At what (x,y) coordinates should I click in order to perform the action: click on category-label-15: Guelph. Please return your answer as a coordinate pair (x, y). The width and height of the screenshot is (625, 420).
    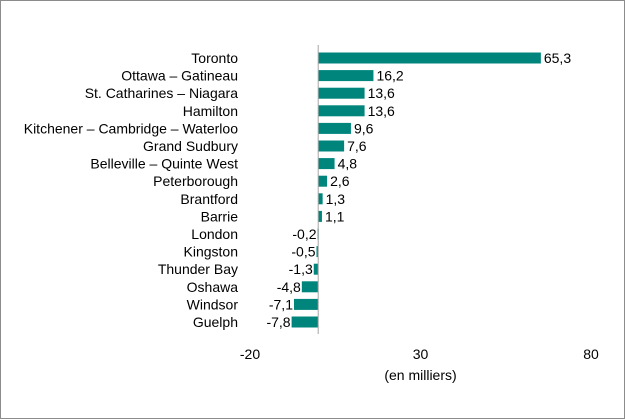
    Looking at the image, I should click on (215, 322).